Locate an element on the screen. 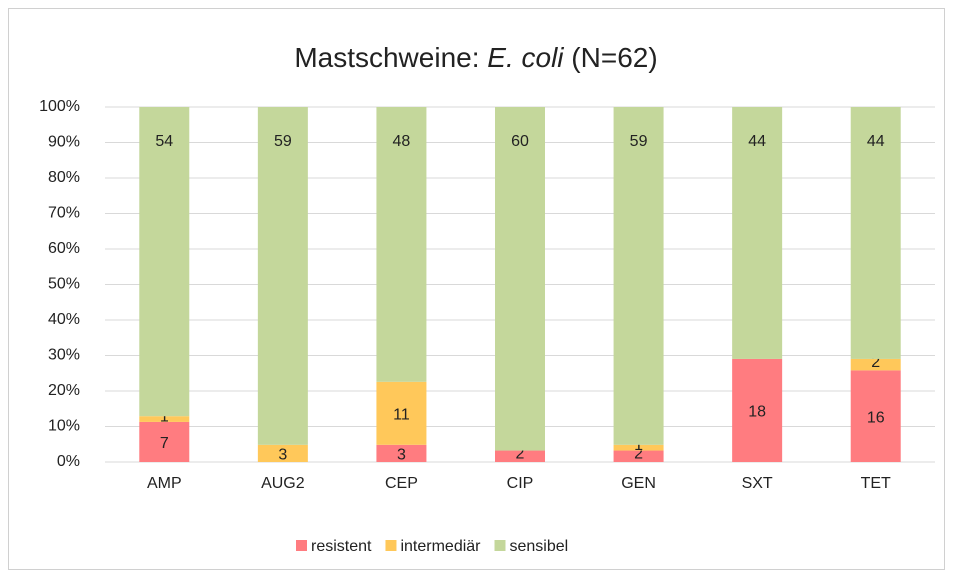  x-tick-label: AMP is located at coordinates (164, 483).